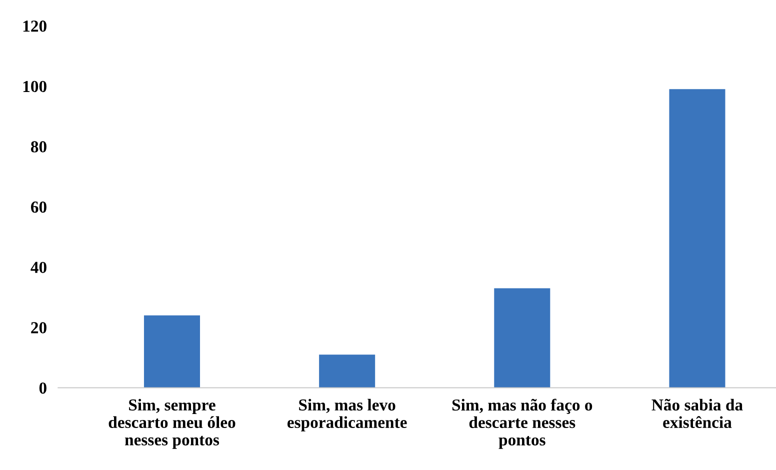  Describe the element at coordinates (34, 86) in the screenshot. I see `y-tick-label: 100` at that location.